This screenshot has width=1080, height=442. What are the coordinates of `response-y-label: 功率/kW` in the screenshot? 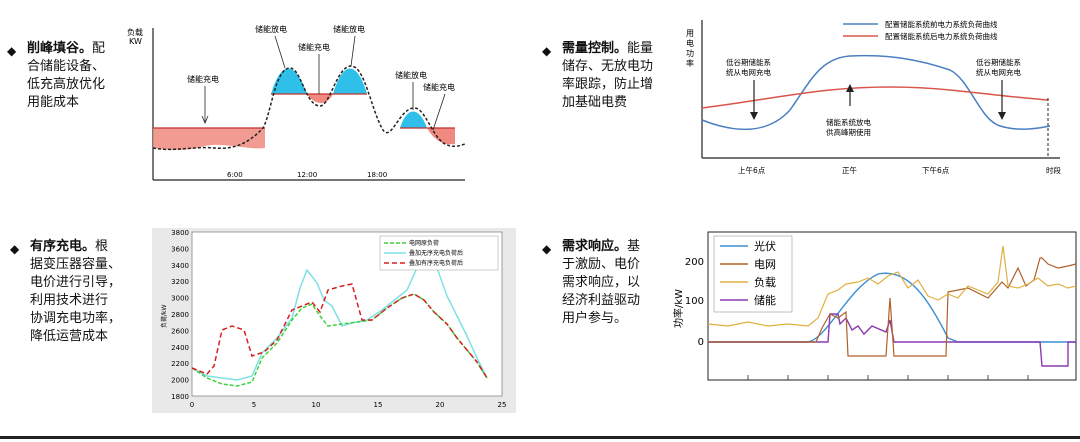 It's located at (678, 308).